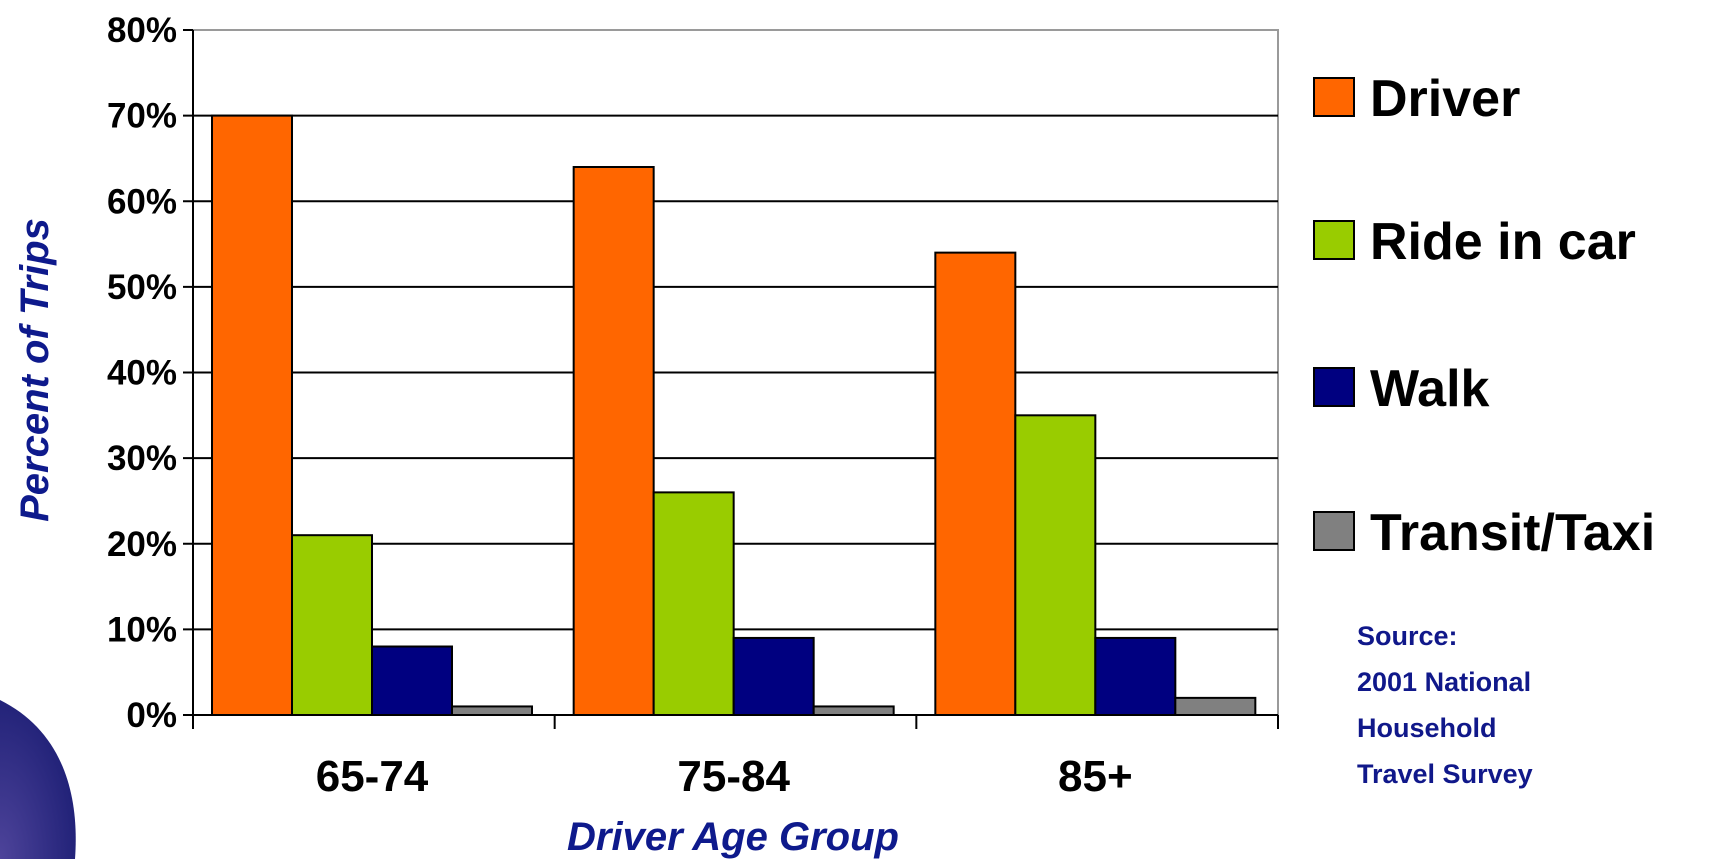  What do you see at coordinates (142, 629) in the screenshot?
I see `y-tick-label: 10%` at bounding box center [142, 629].